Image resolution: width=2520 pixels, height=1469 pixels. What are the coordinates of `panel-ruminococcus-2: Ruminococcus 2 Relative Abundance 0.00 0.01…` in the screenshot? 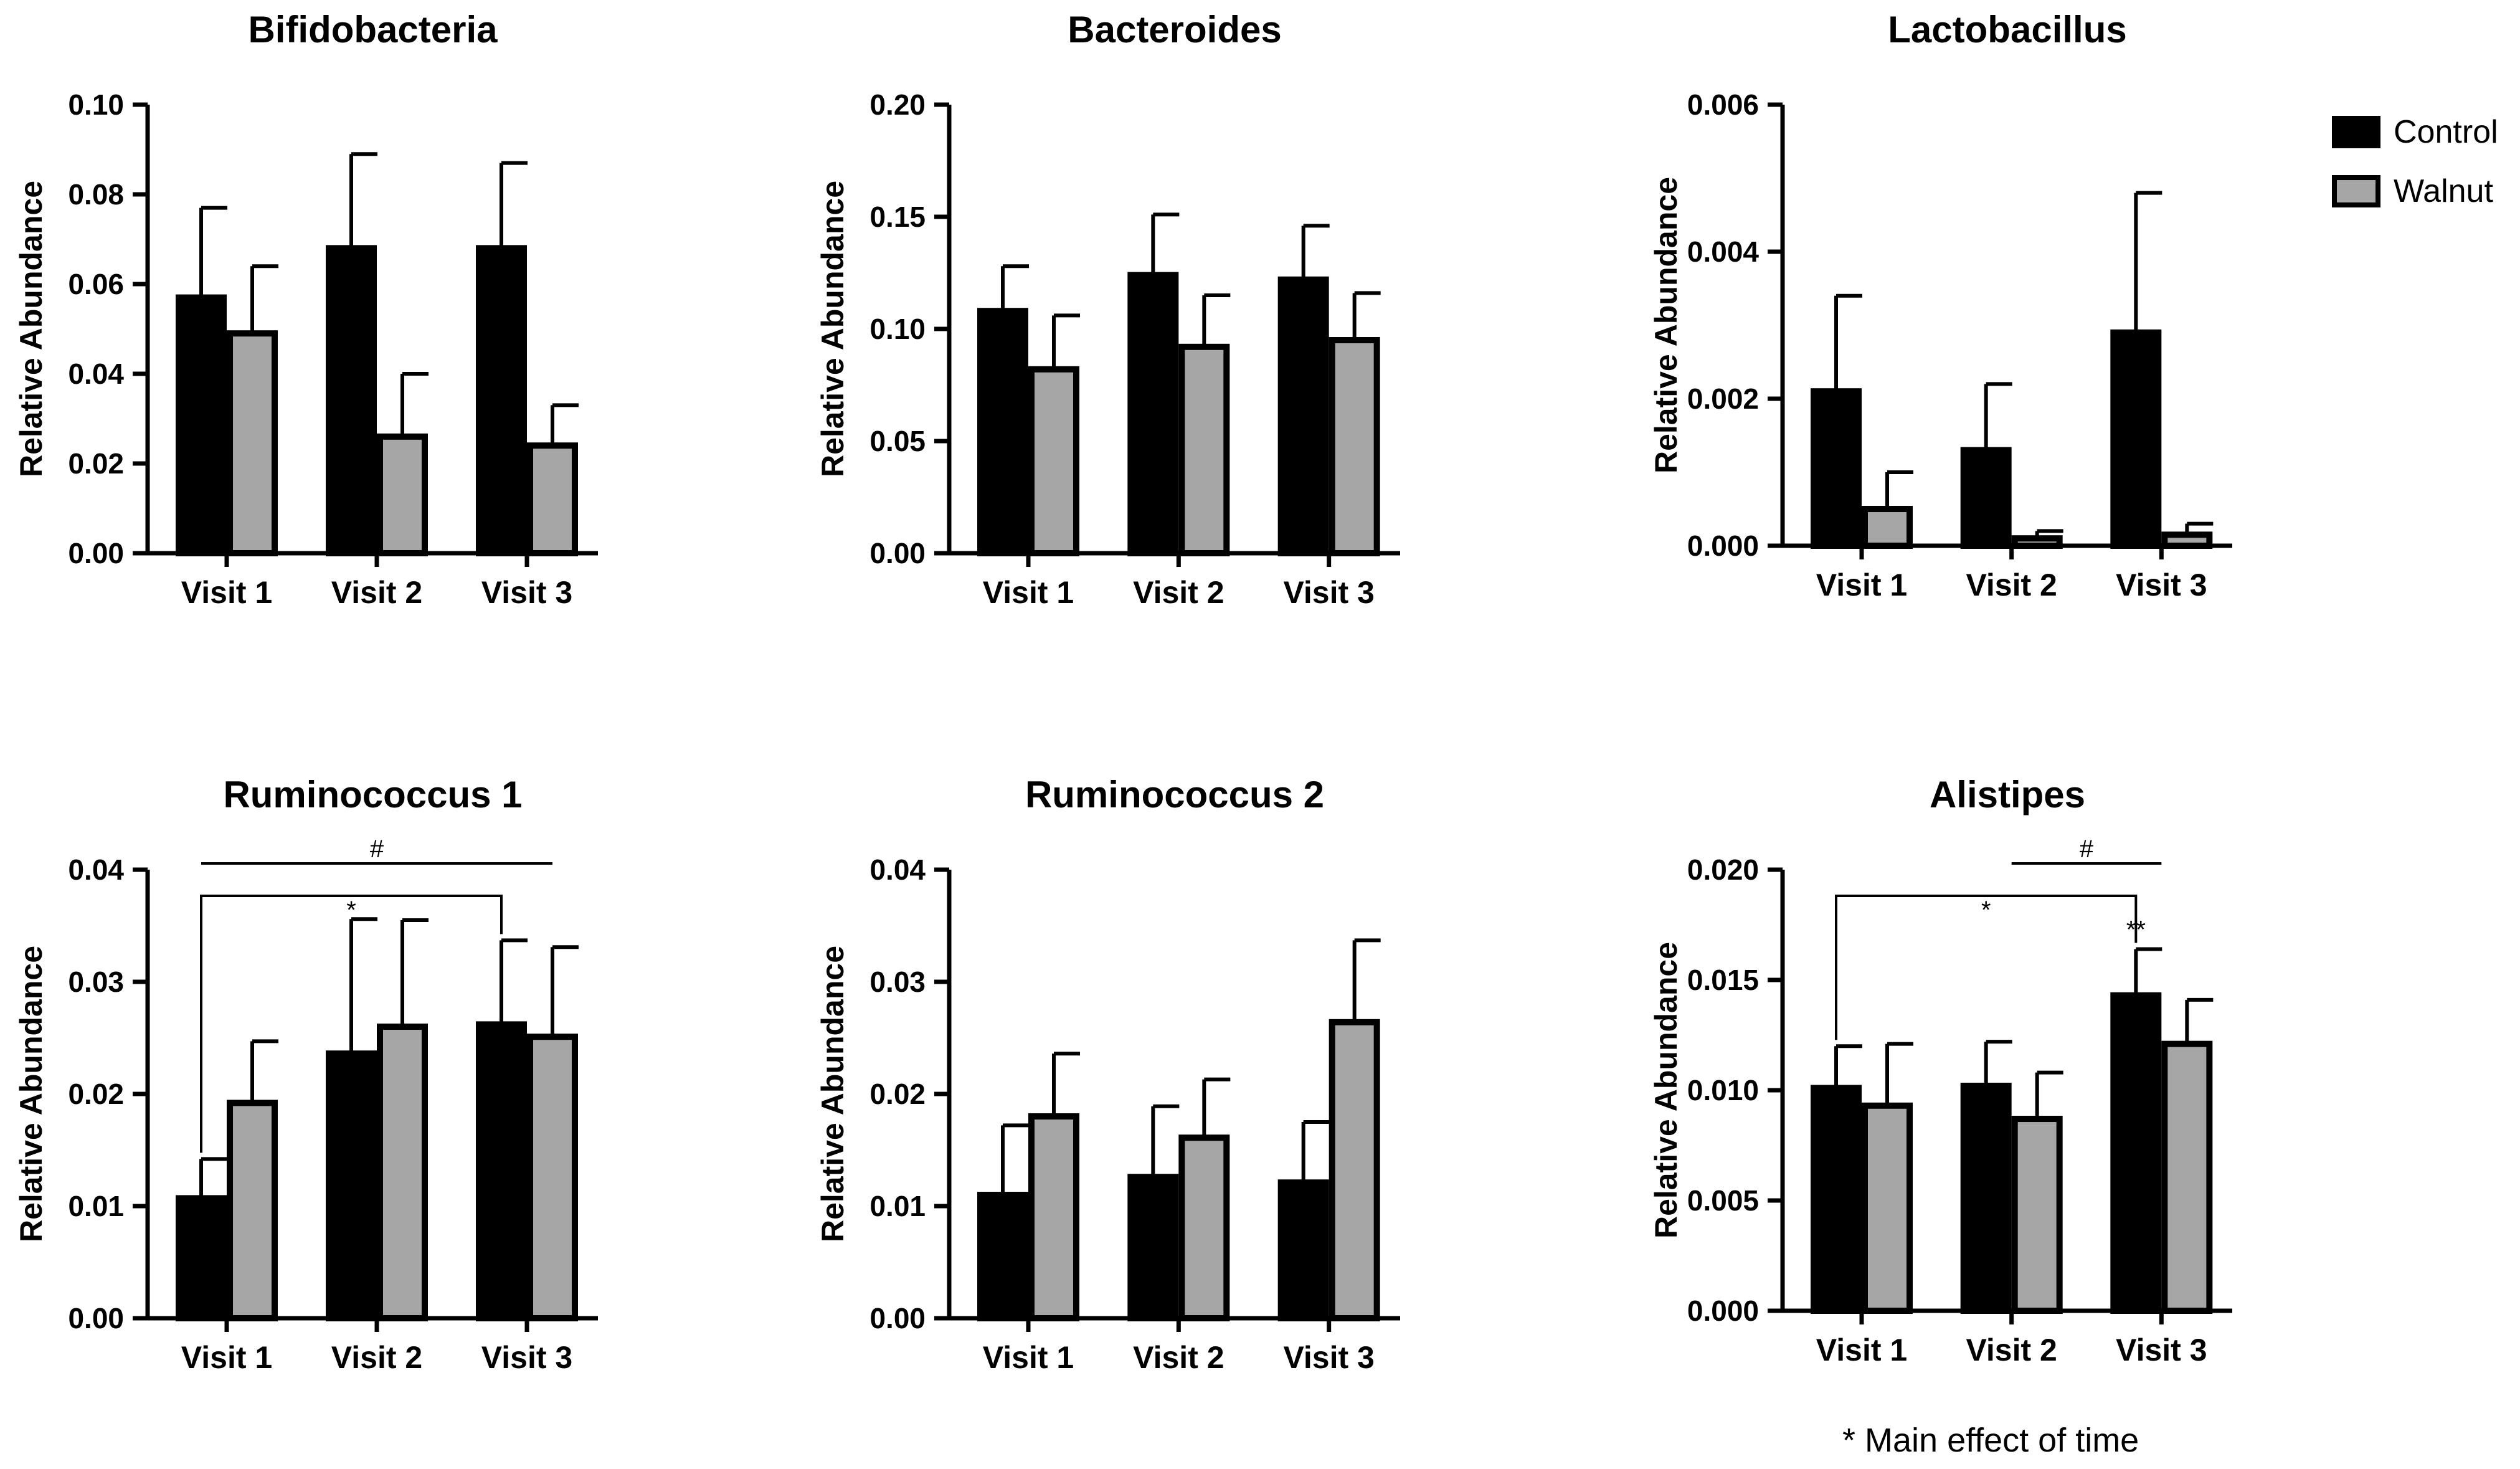 It's located at (1107, 1074).